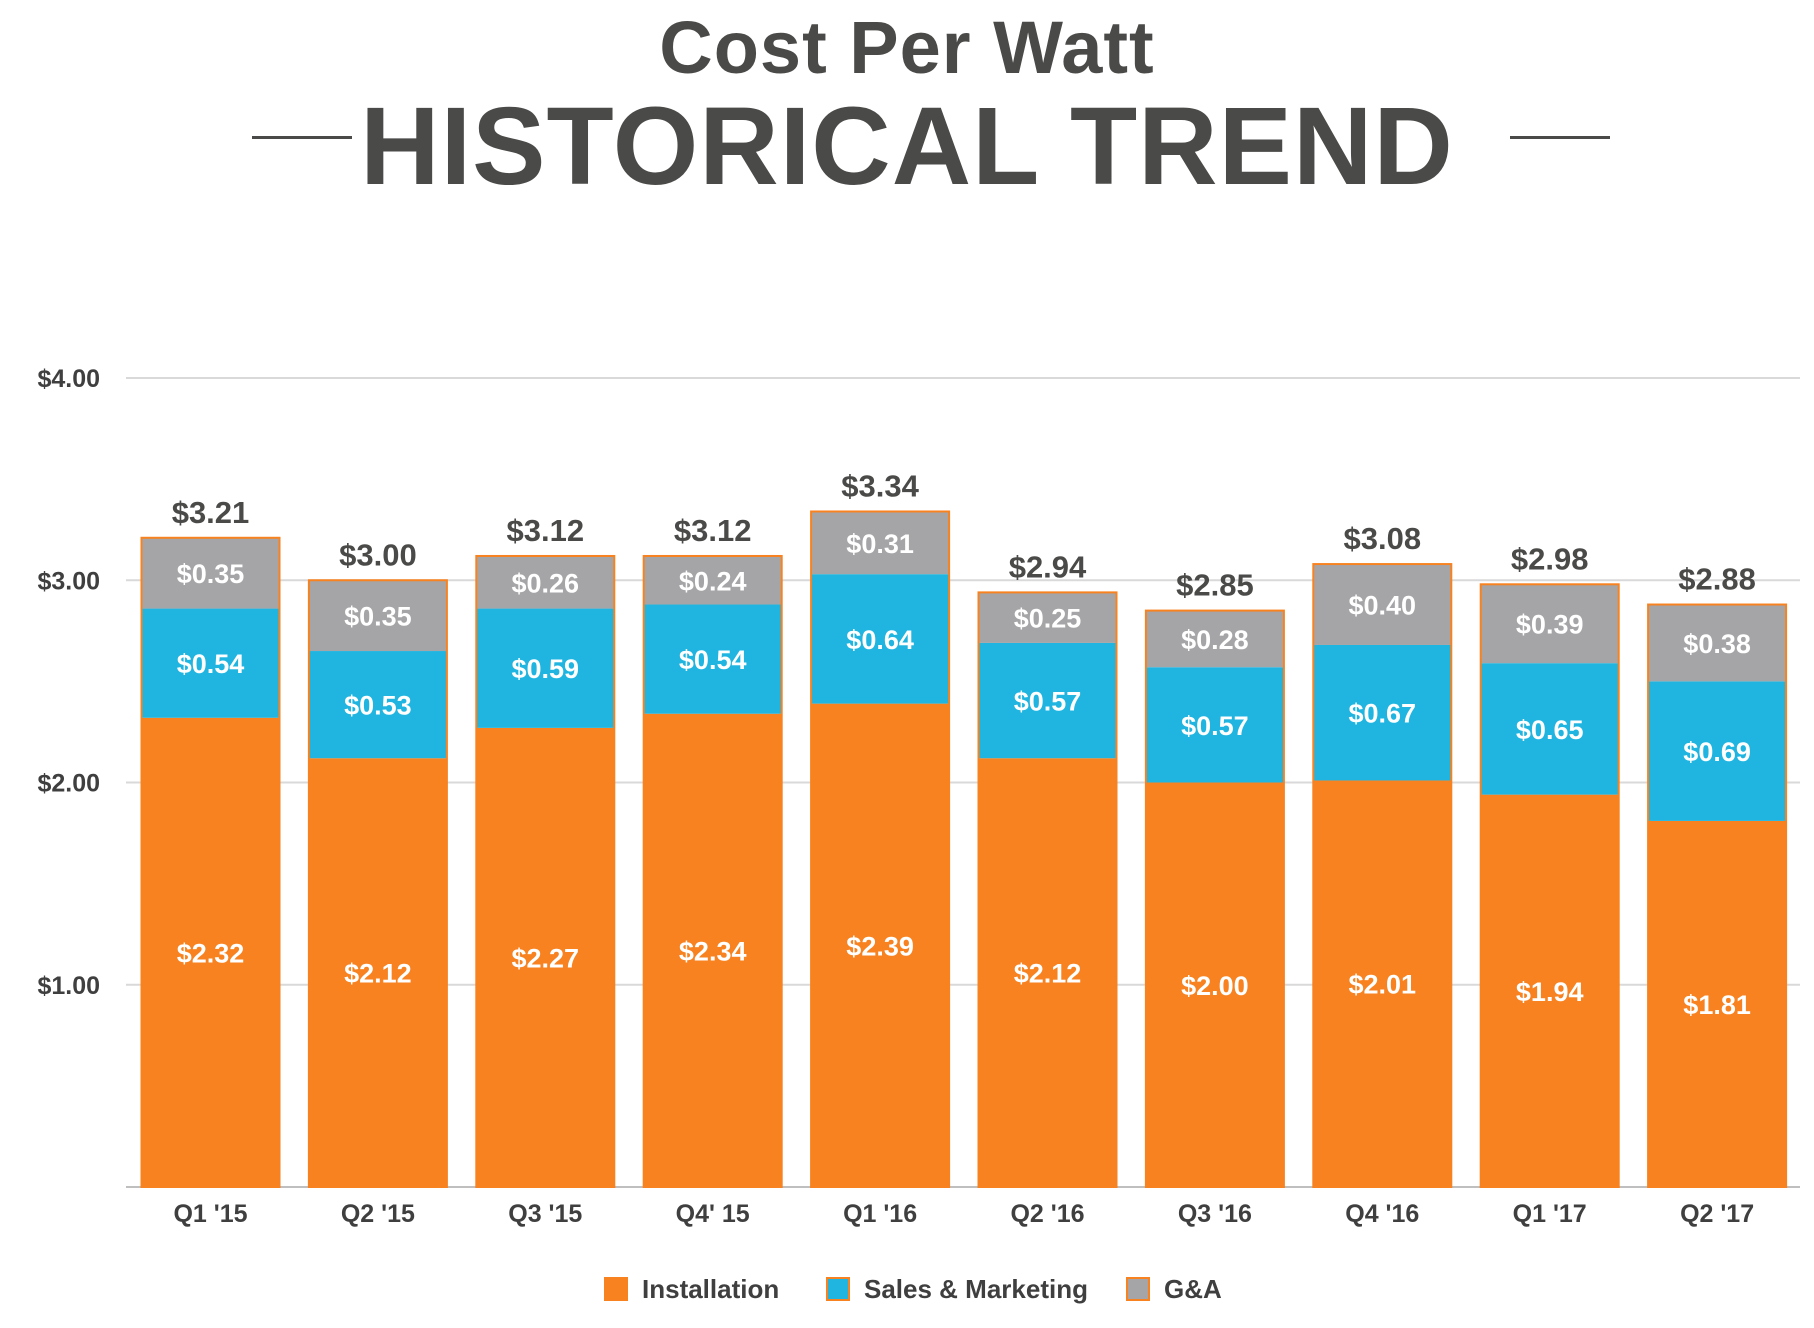 The width and height of the screenshot is (1814, 1328). I want to click on data-label: $0.31, so click(880, 544).